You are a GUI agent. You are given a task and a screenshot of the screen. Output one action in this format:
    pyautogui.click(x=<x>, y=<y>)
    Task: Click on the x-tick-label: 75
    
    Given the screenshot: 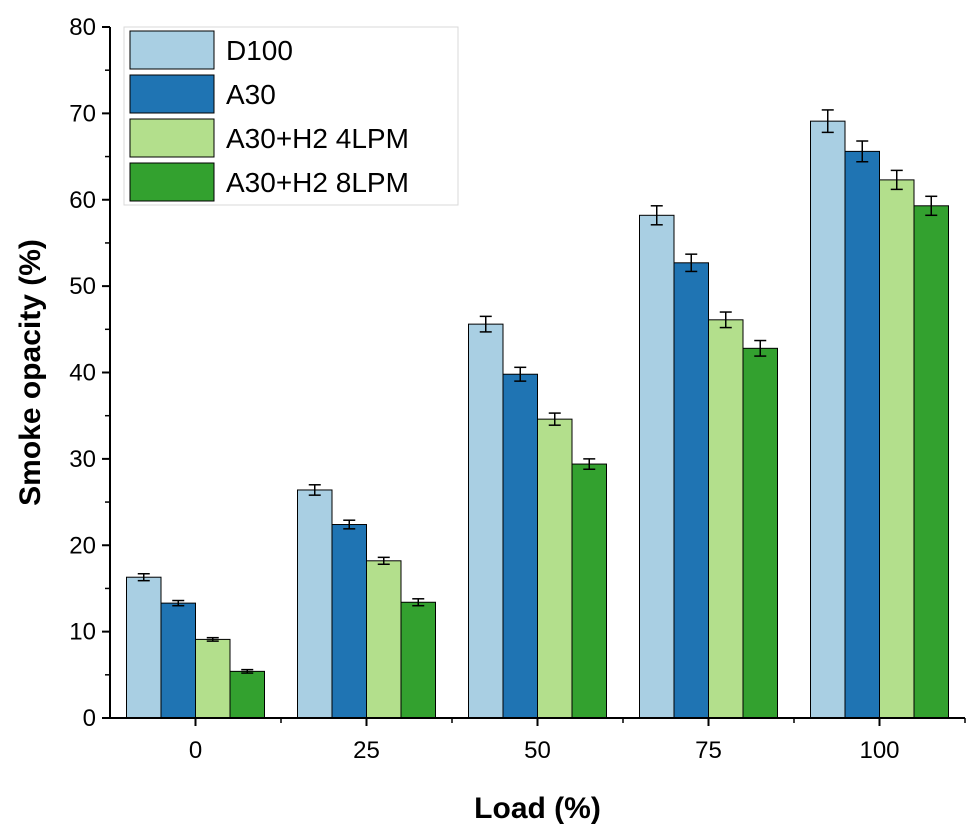 What is the action you would take?
    pyautogui.click(x=708, y=750)
    